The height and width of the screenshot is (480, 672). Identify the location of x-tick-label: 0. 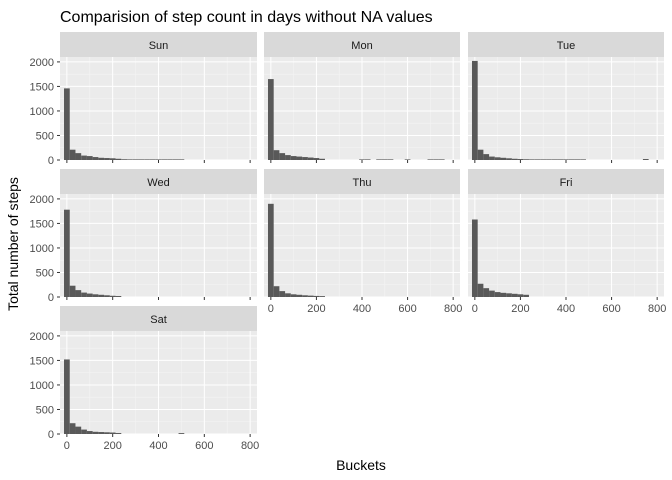
(271, 309).